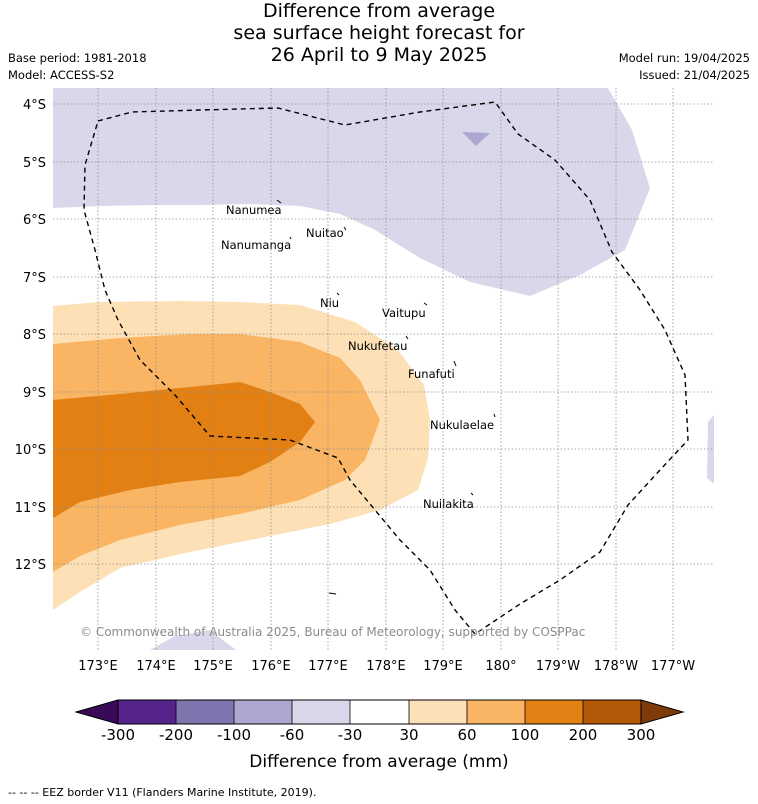 This screenshot has height=804, width=758. What do you see at coordinates (96, 712) in the screenshot?
I see `colorbar-low-extend` at bounding box center [96, 712].